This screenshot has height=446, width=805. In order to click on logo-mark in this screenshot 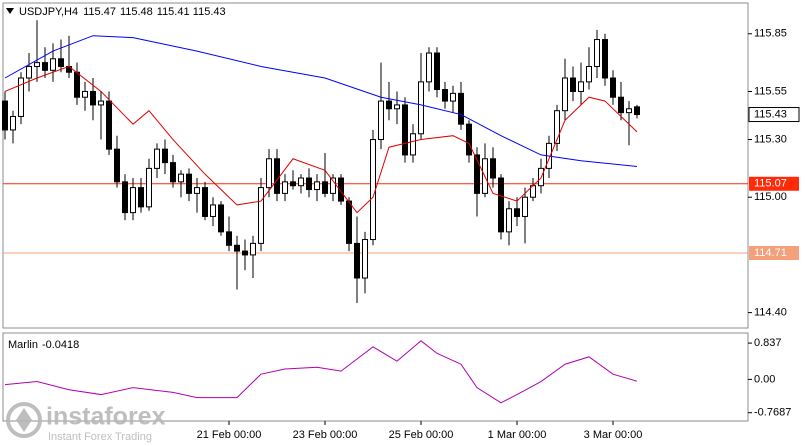, I will do `click(24, 420)`.